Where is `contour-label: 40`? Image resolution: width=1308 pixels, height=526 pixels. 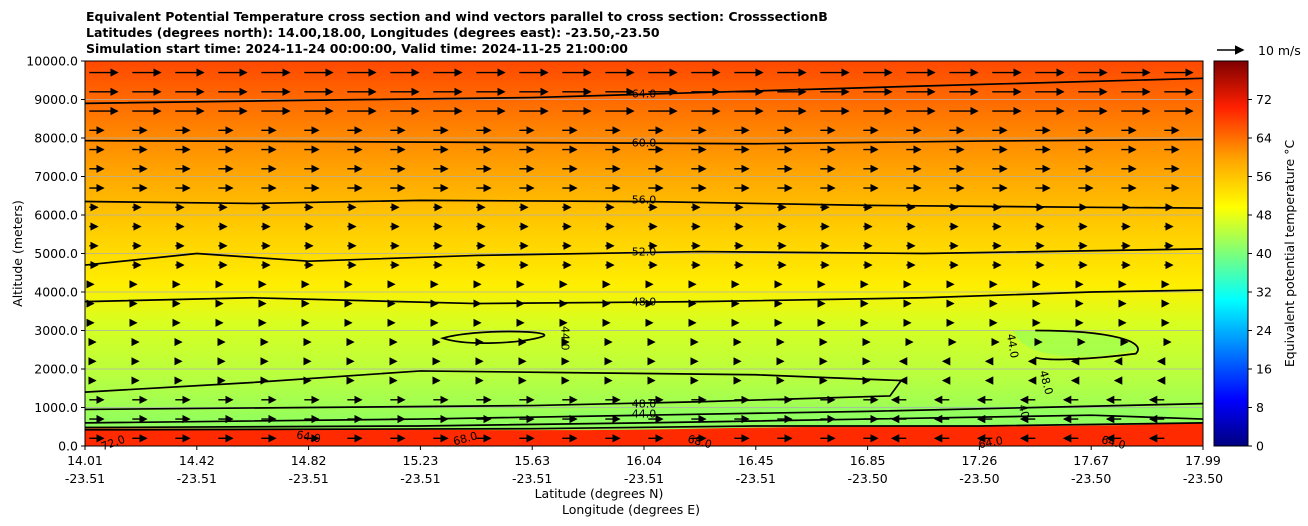
contour-label: 40 is located at coordinates (1024, 411).